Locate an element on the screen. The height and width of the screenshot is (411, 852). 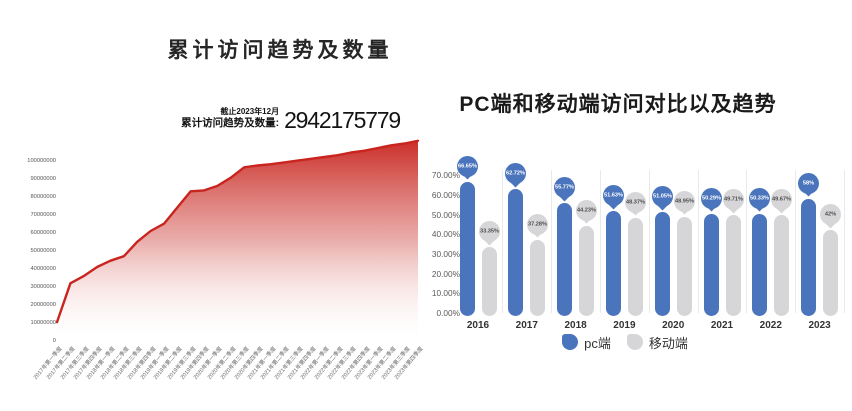
y-tick-label: 40000000 is located at coordinates (43, 268).